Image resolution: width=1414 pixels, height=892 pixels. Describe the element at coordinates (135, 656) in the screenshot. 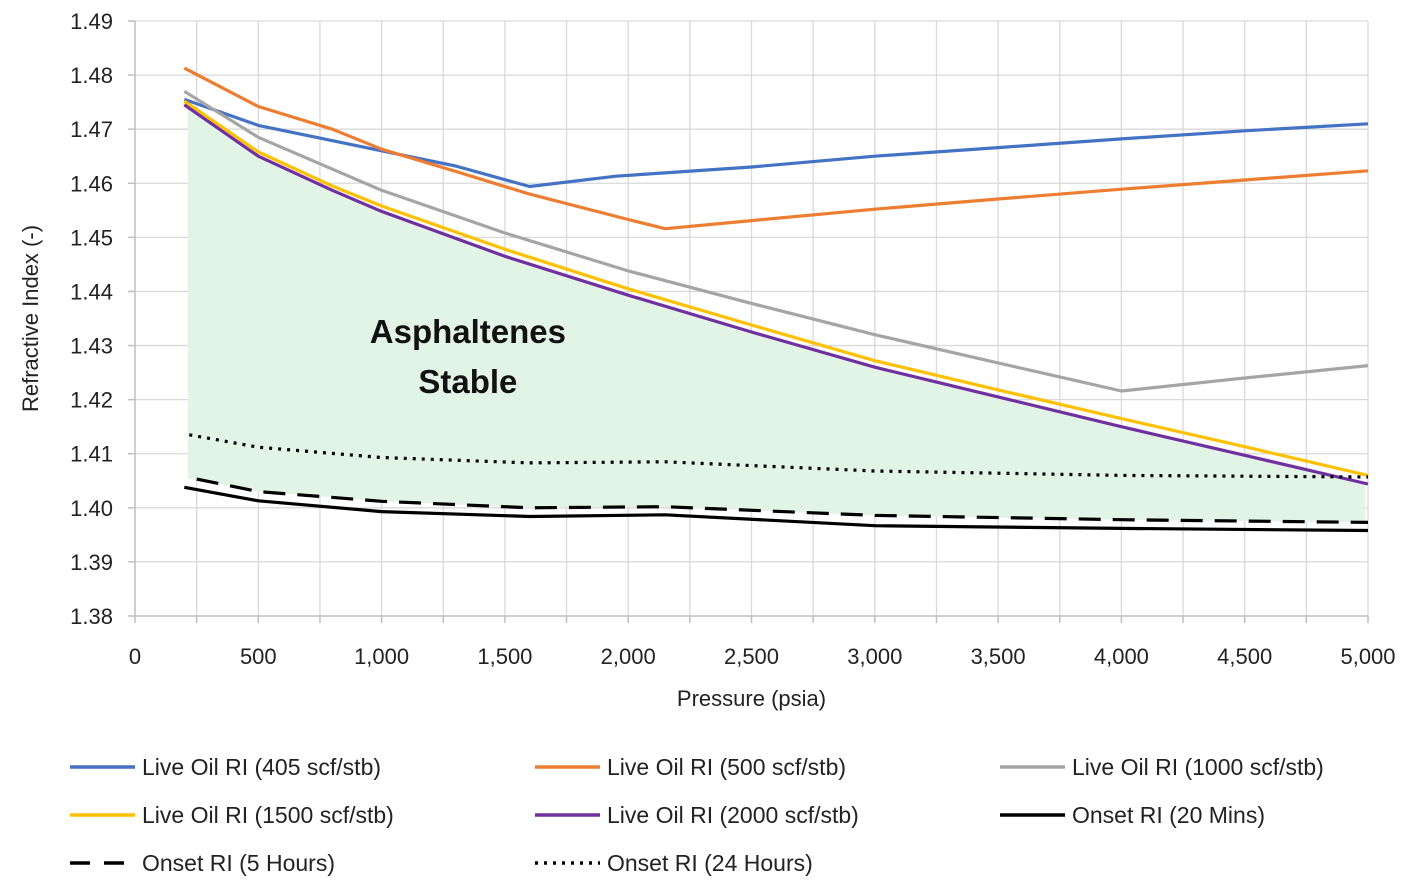

I see `x-tick-label: 0` at that location.